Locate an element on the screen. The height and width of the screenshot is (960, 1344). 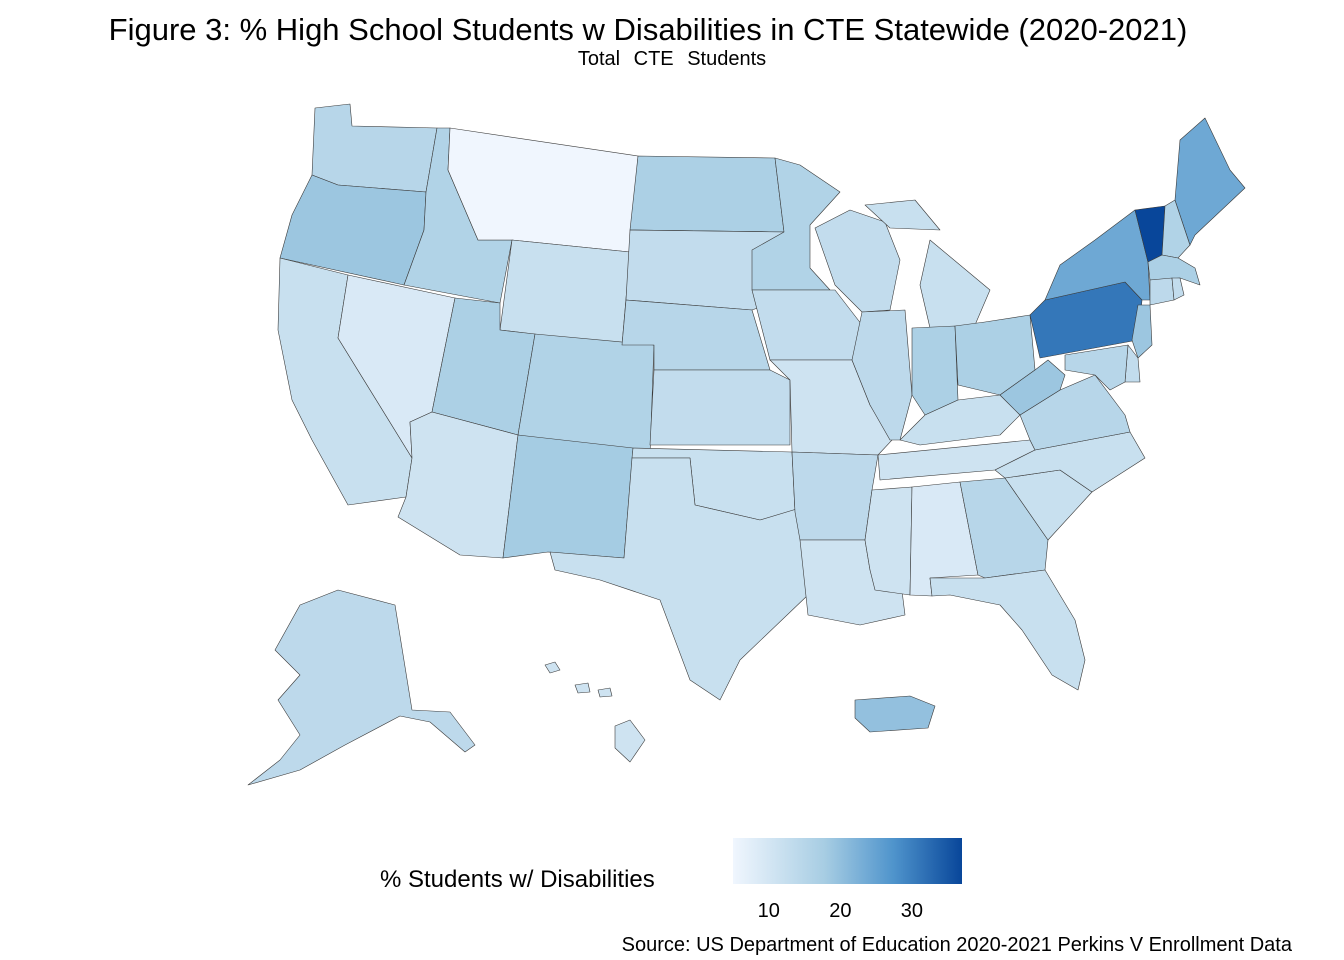
legend-color-bar is located at coordinates (847, 861).